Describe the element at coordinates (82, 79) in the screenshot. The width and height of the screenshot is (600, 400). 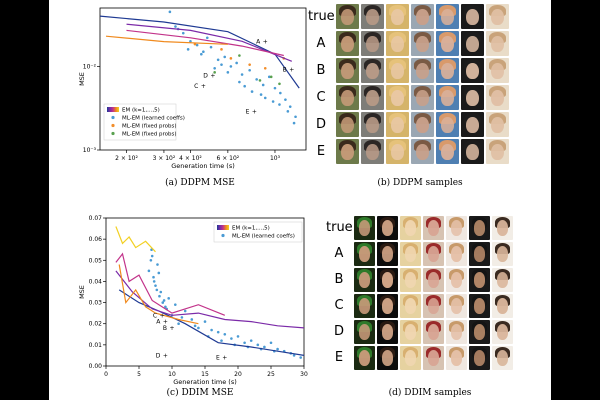
I see `y-axis-label: MSE` at that location.